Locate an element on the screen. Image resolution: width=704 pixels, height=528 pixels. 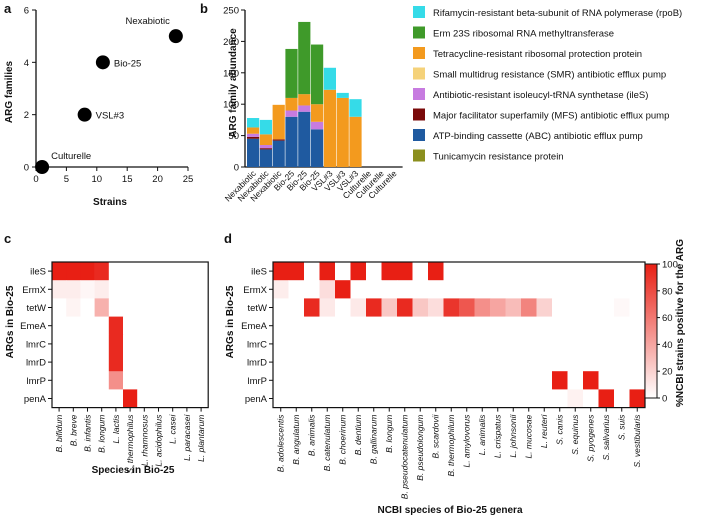
c-col-label: L. lactis is located at coordinates (116, 429).